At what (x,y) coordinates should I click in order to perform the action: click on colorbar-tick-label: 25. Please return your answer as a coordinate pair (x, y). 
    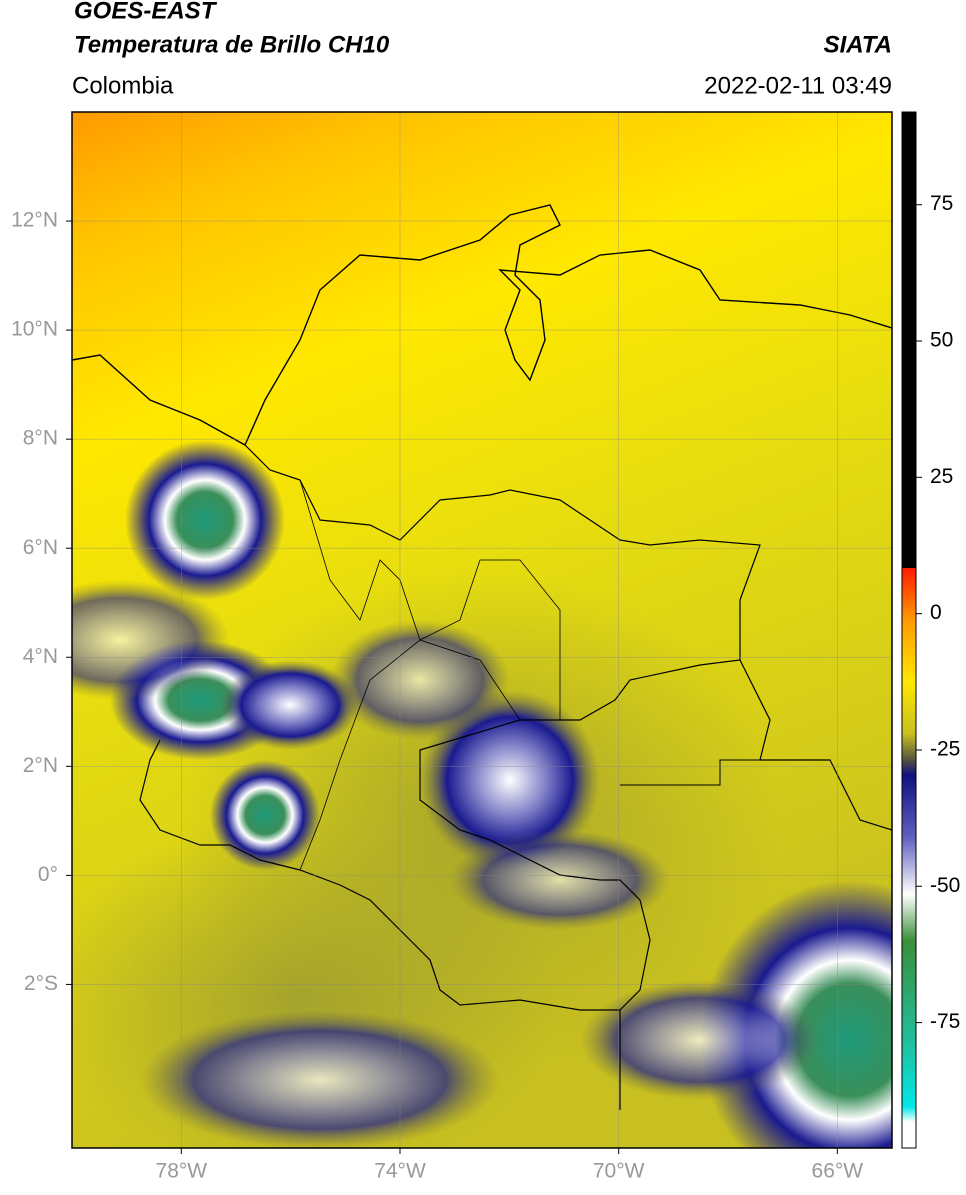
    Looking at the image, I should click on (941, 476).